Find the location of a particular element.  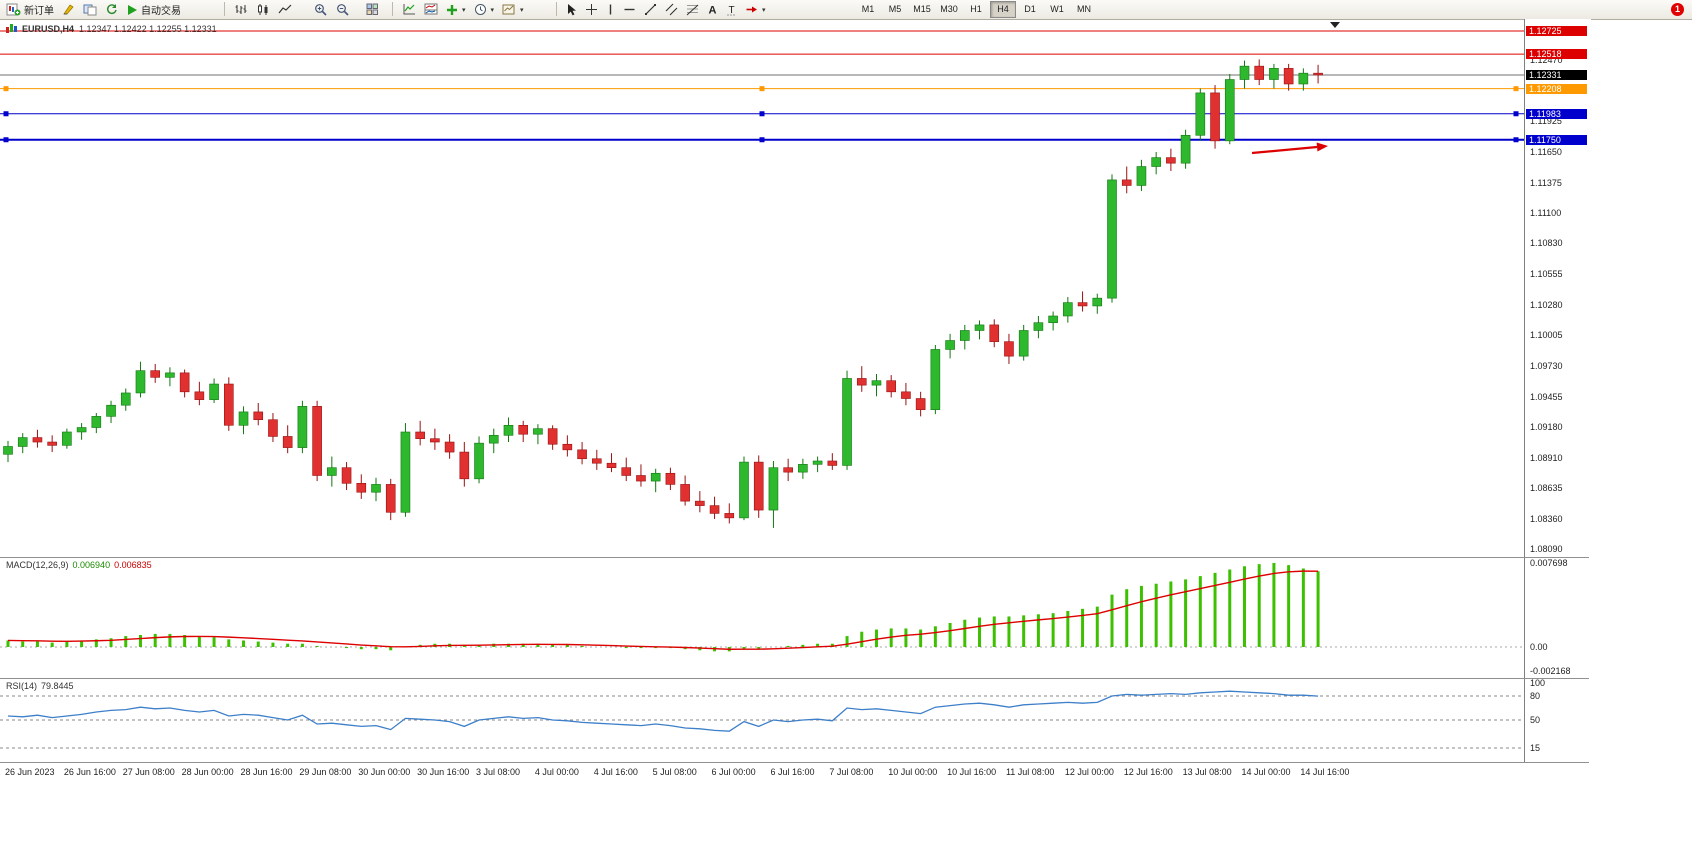

profiles-button is located at coordinates (90, 9).